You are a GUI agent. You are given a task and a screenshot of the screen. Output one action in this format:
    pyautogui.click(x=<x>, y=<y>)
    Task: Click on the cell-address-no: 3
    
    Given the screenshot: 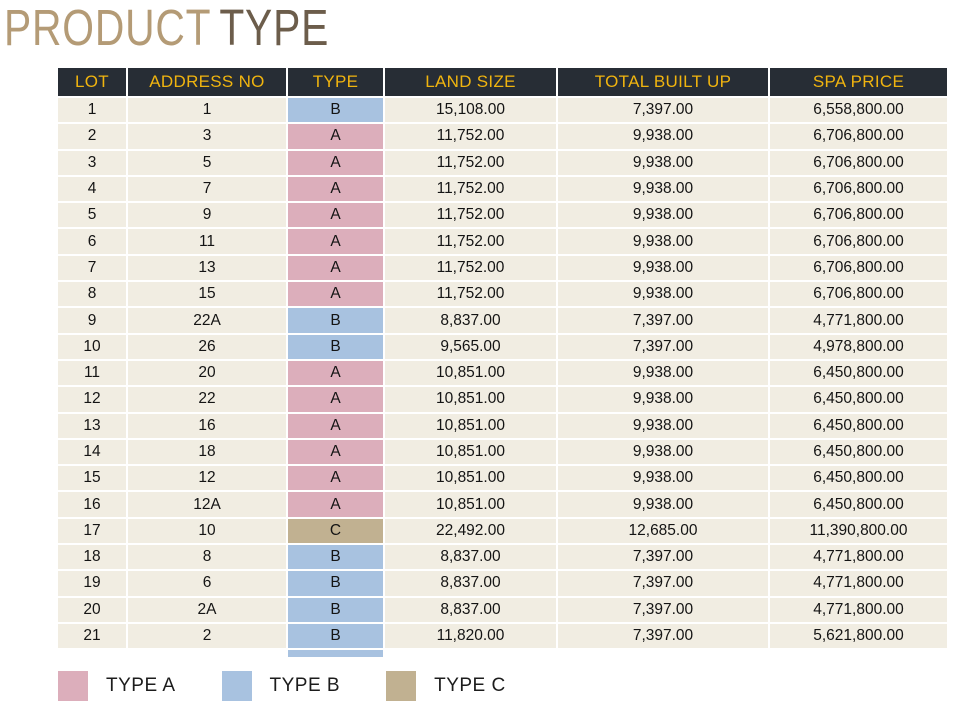 What is the action you would take?
    pyautogui.click(x=208, y=137)
    